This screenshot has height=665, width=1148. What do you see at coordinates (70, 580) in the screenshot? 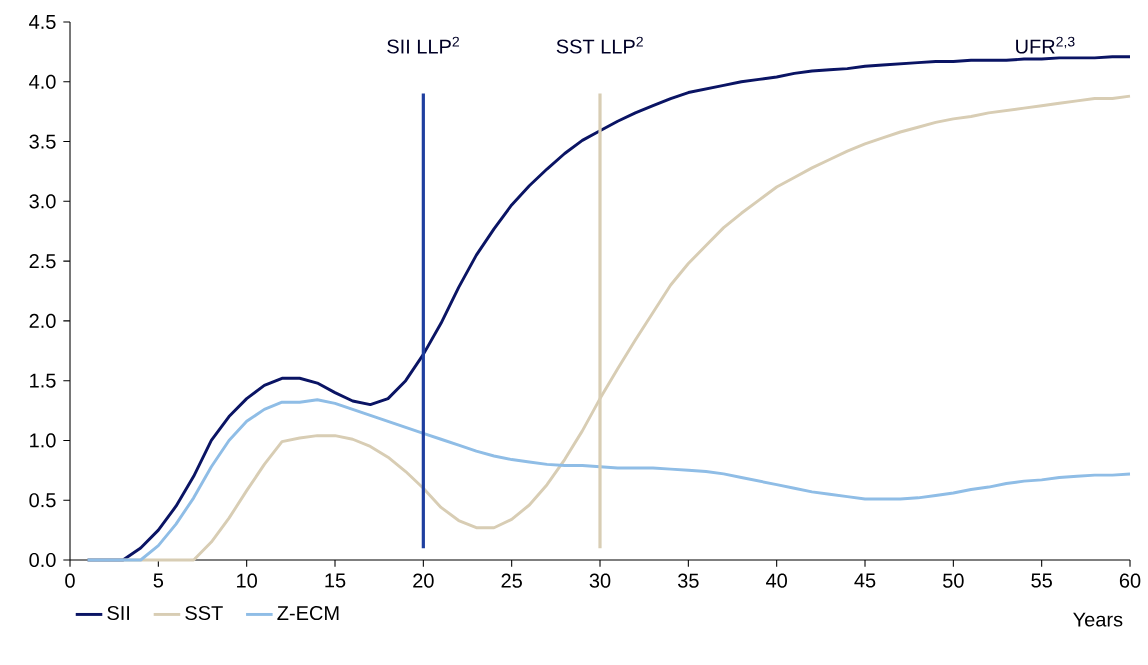
I see `x-tick-label: 0` at bounding box center [70, 580].